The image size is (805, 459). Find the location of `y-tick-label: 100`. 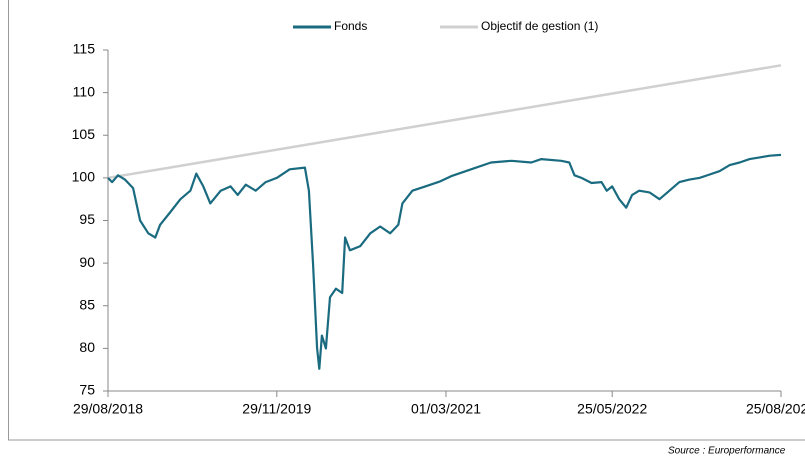

y-tick-label: 100 is located at coordinates (84, 177).